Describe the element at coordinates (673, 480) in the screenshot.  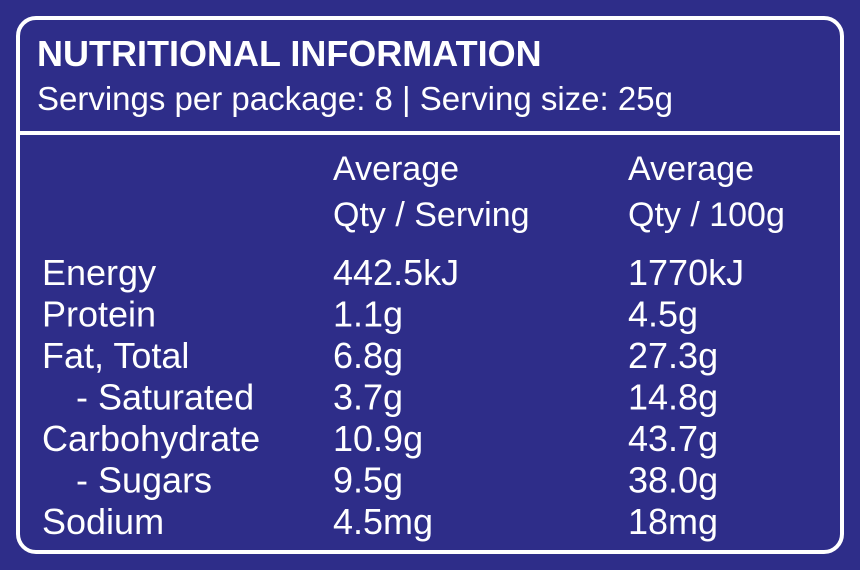
I see `nutrient-value: 38.0g` at that location.